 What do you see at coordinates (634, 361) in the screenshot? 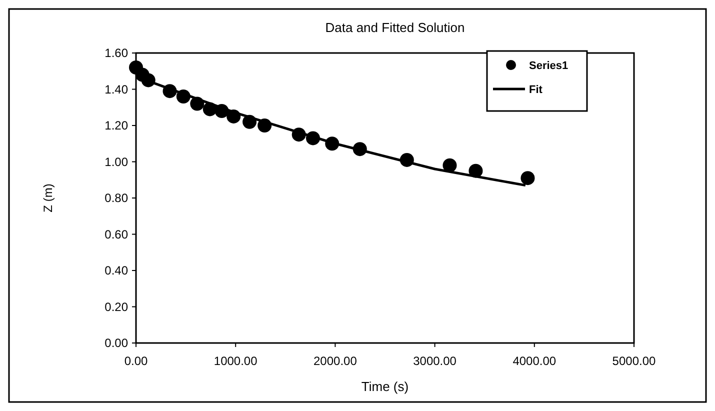
I see `x-tick-label: 5000.00` at bounding box center [634, 361].